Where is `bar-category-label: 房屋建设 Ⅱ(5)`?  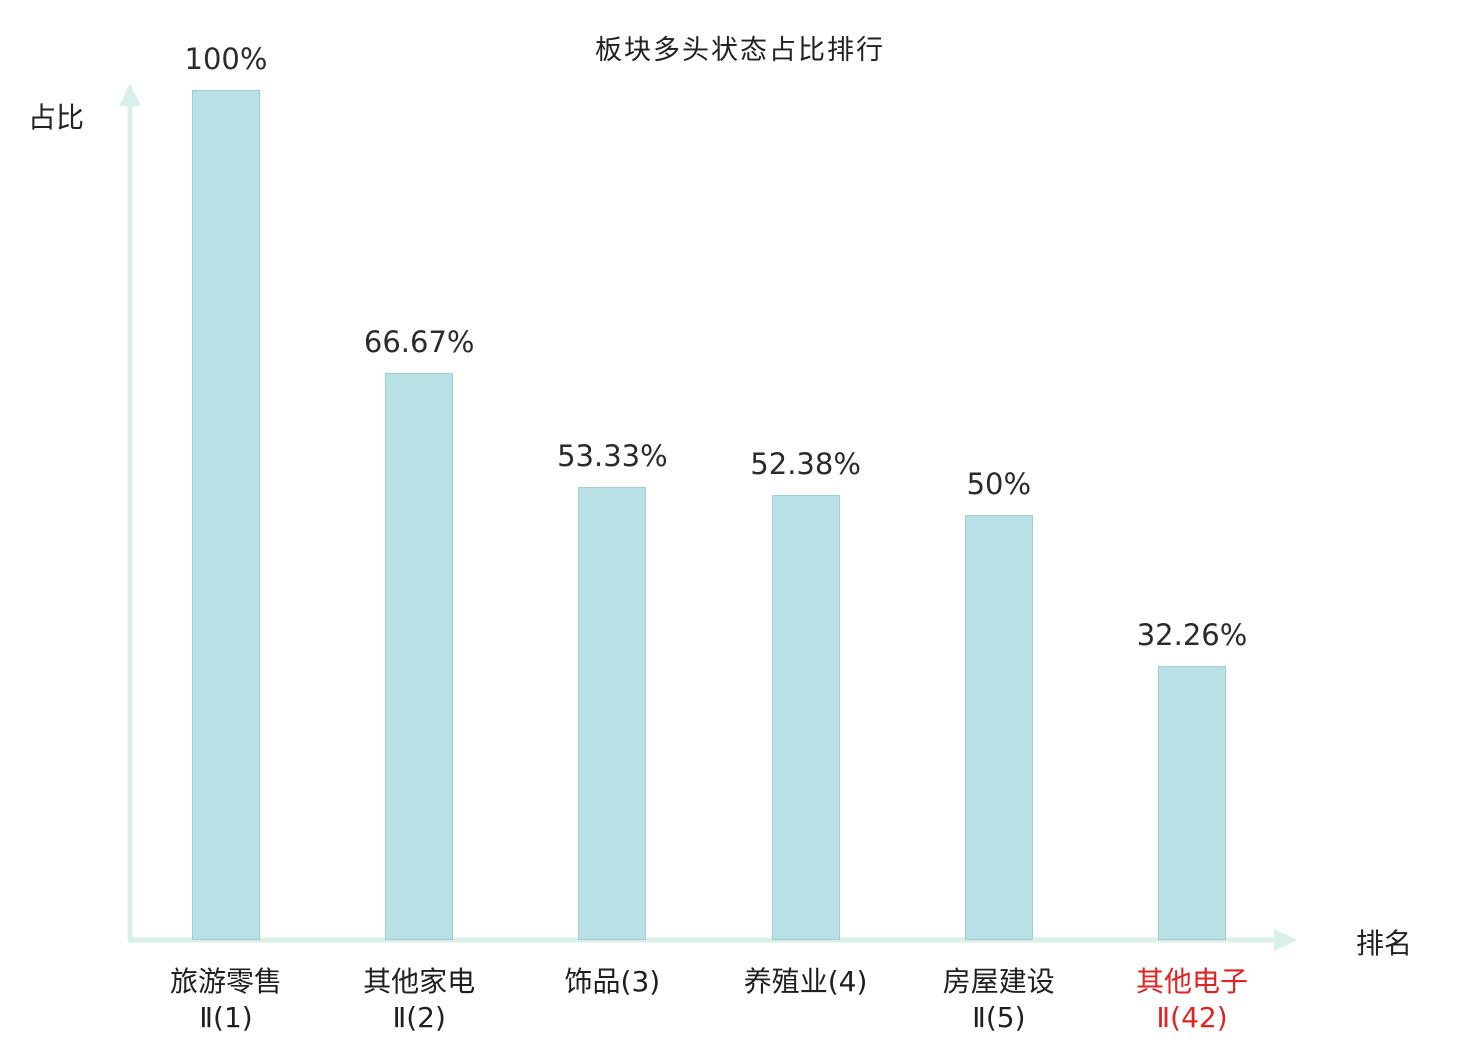
bar-category-label: 房屋建设 Ⅱ(5) is located at coordinates (999, 1000).